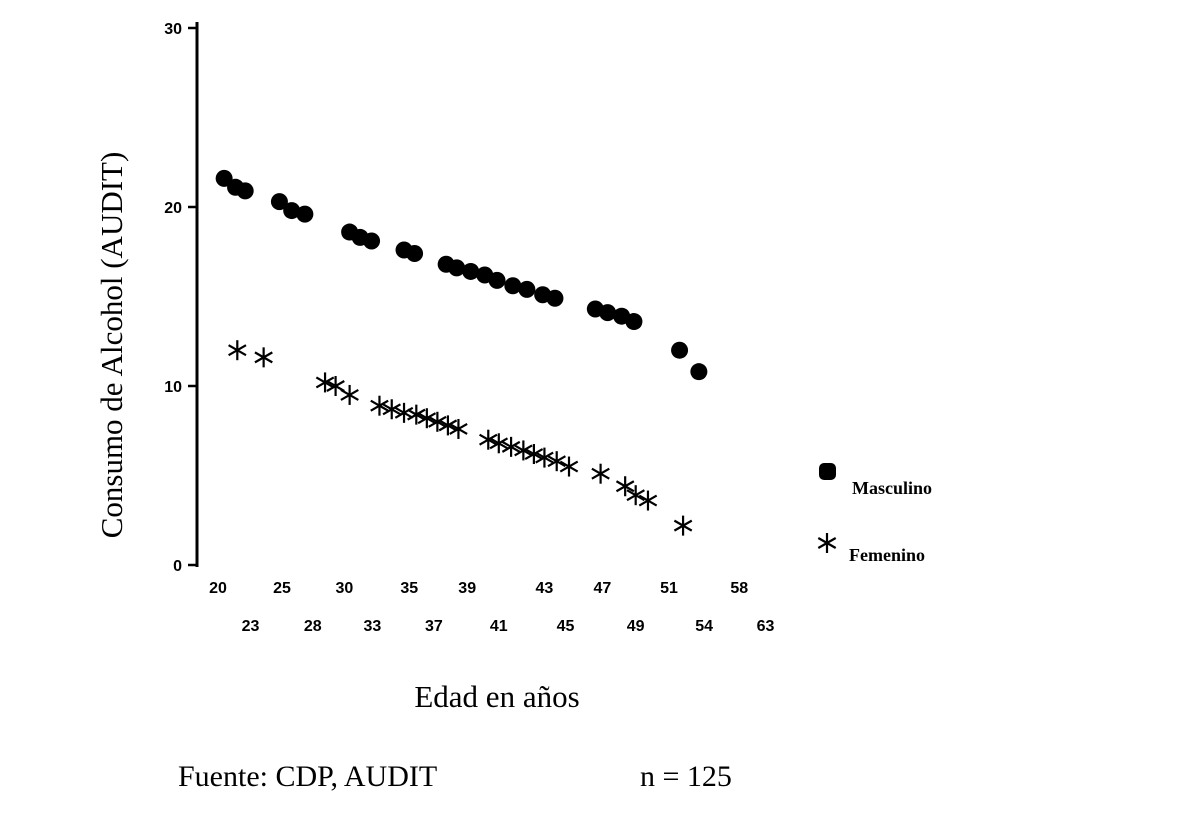 This screenshot has width=1187, height=814. I want to click on y-tick-label: 10, so click(173, 387).